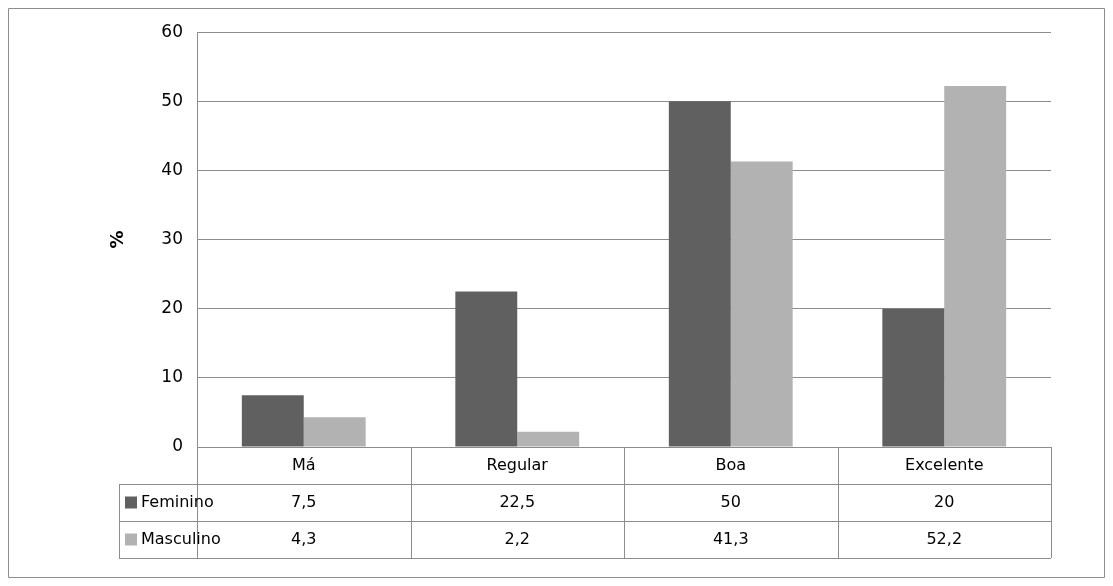 This screenshot has height=586, width=1113. What do you see at coordinates (117, 239) in the screenshot?
I see `y-axis-title: %` at bounding box center [117, 239].